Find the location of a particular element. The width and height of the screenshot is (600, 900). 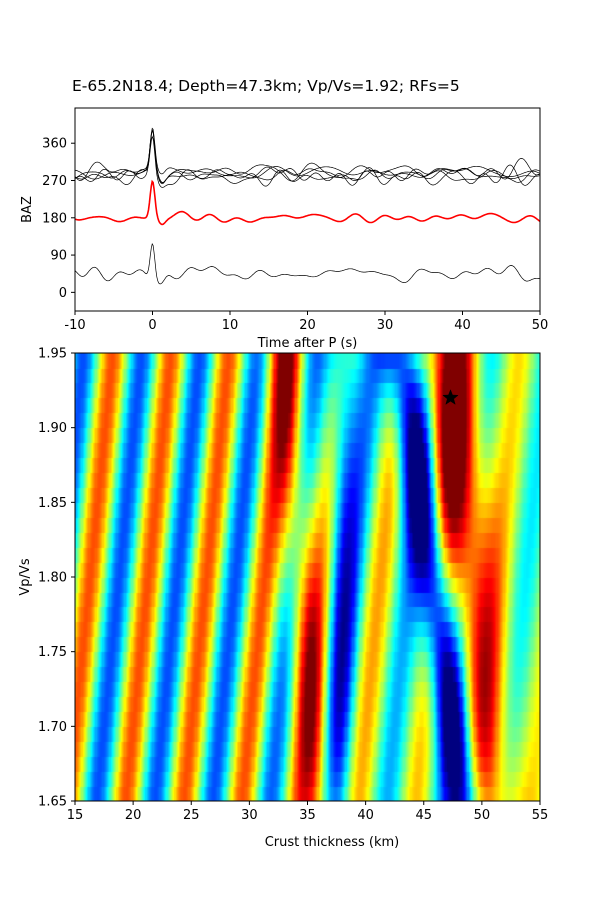

hk-y-axis-label: Vp/Vs is located at coordinates (25, 576).